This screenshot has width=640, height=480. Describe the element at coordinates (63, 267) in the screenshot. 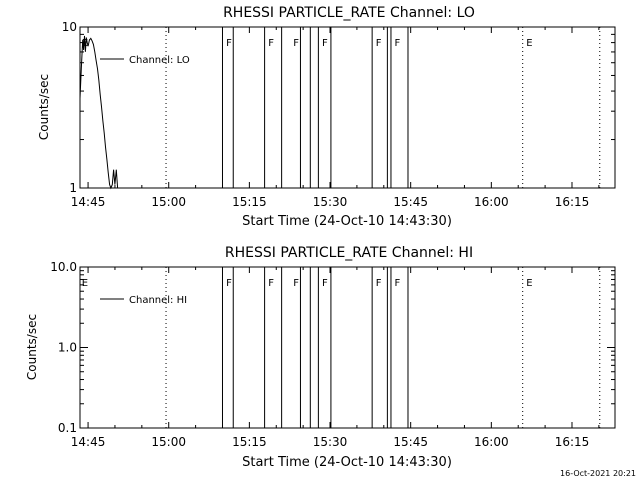

I see `y-tick-label: 10.0` at that location.